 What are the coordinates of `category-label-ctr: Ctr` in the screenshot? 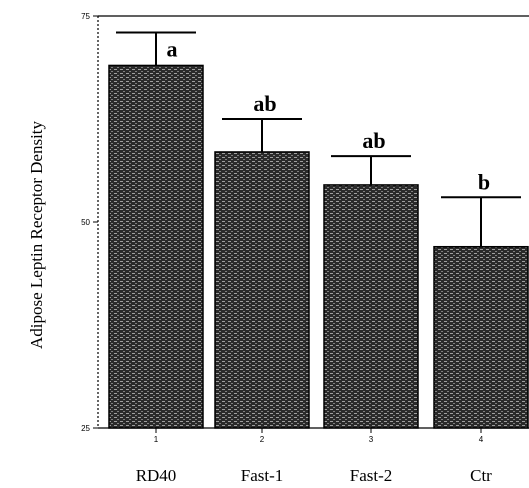 It's located at (481, 475).